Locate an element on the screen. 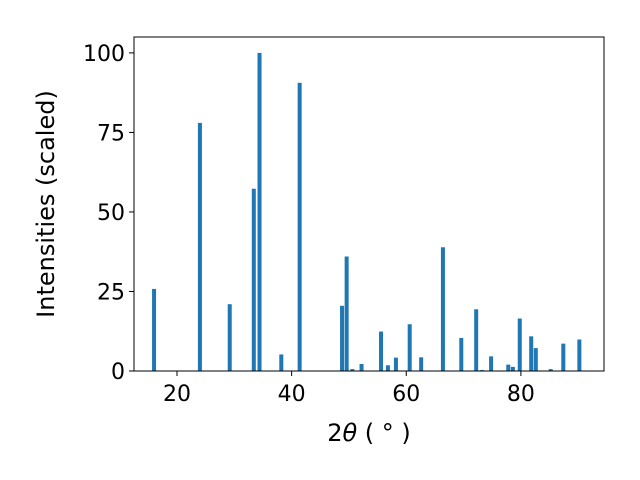 Image resolution: width=640 pixels, height=480 pixels. x-tick-label: 60 is located at coordinates (406, 394).